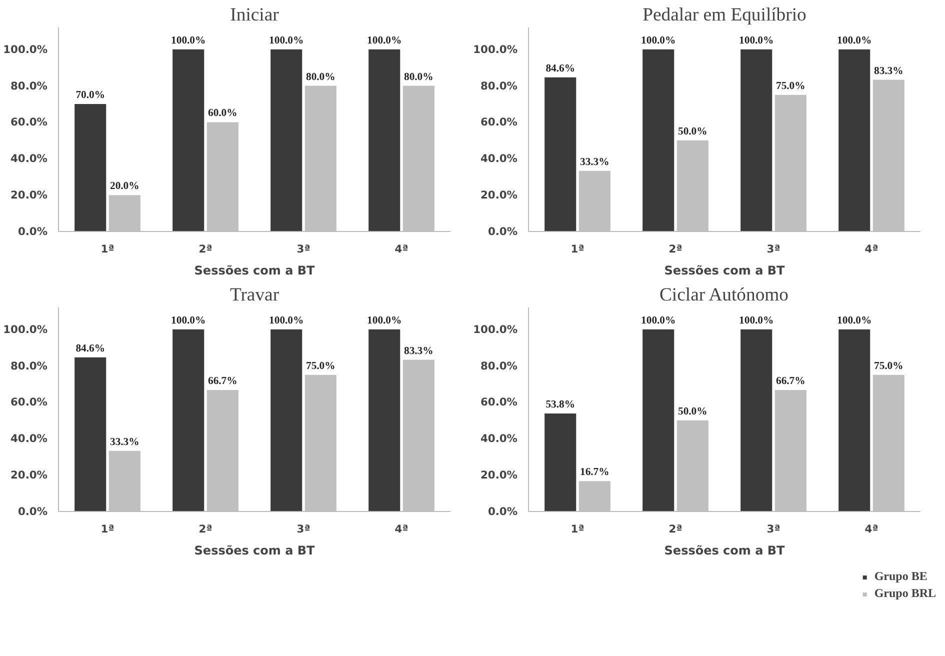 The image size is (945, 656). What do you see at coordinates (223, 114) in the screenshot?
I see `data-label: 60.0%` at bounding box center [223, 114].